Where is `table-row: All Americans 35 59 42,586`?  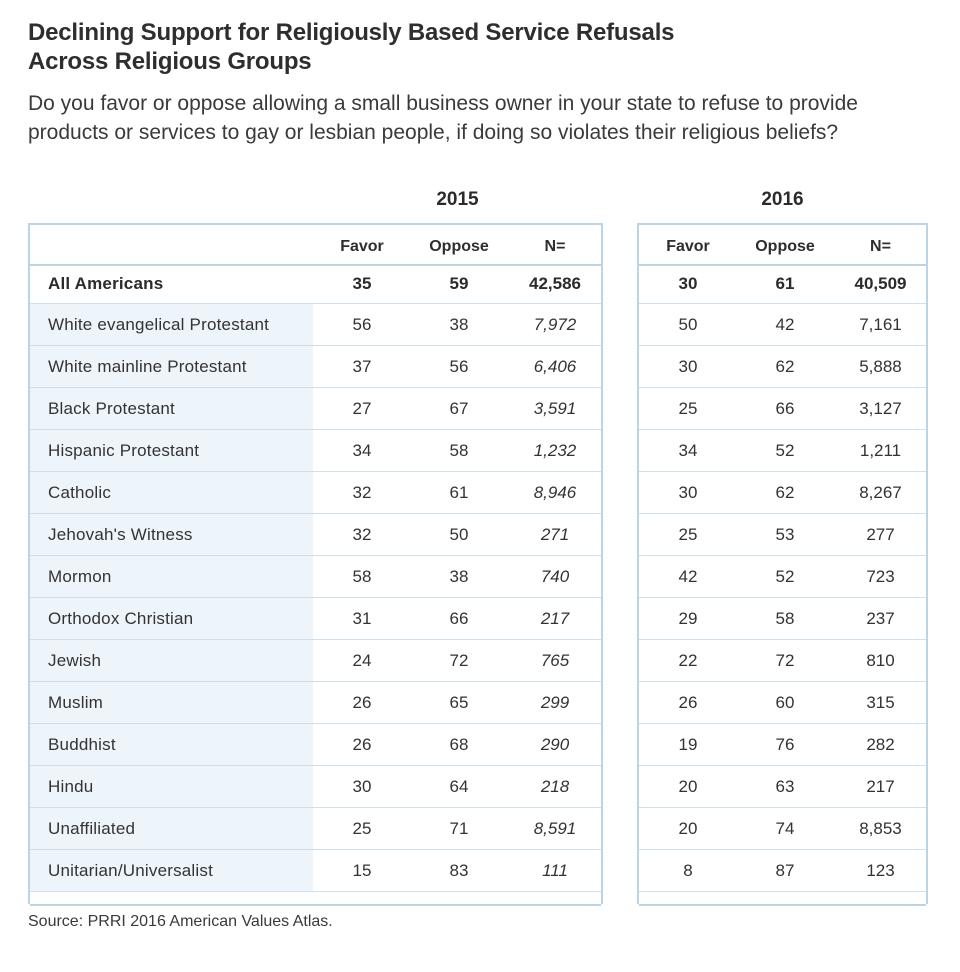 table-row: All Americans 35 59 42,586 is located at coordinates (315, 284).